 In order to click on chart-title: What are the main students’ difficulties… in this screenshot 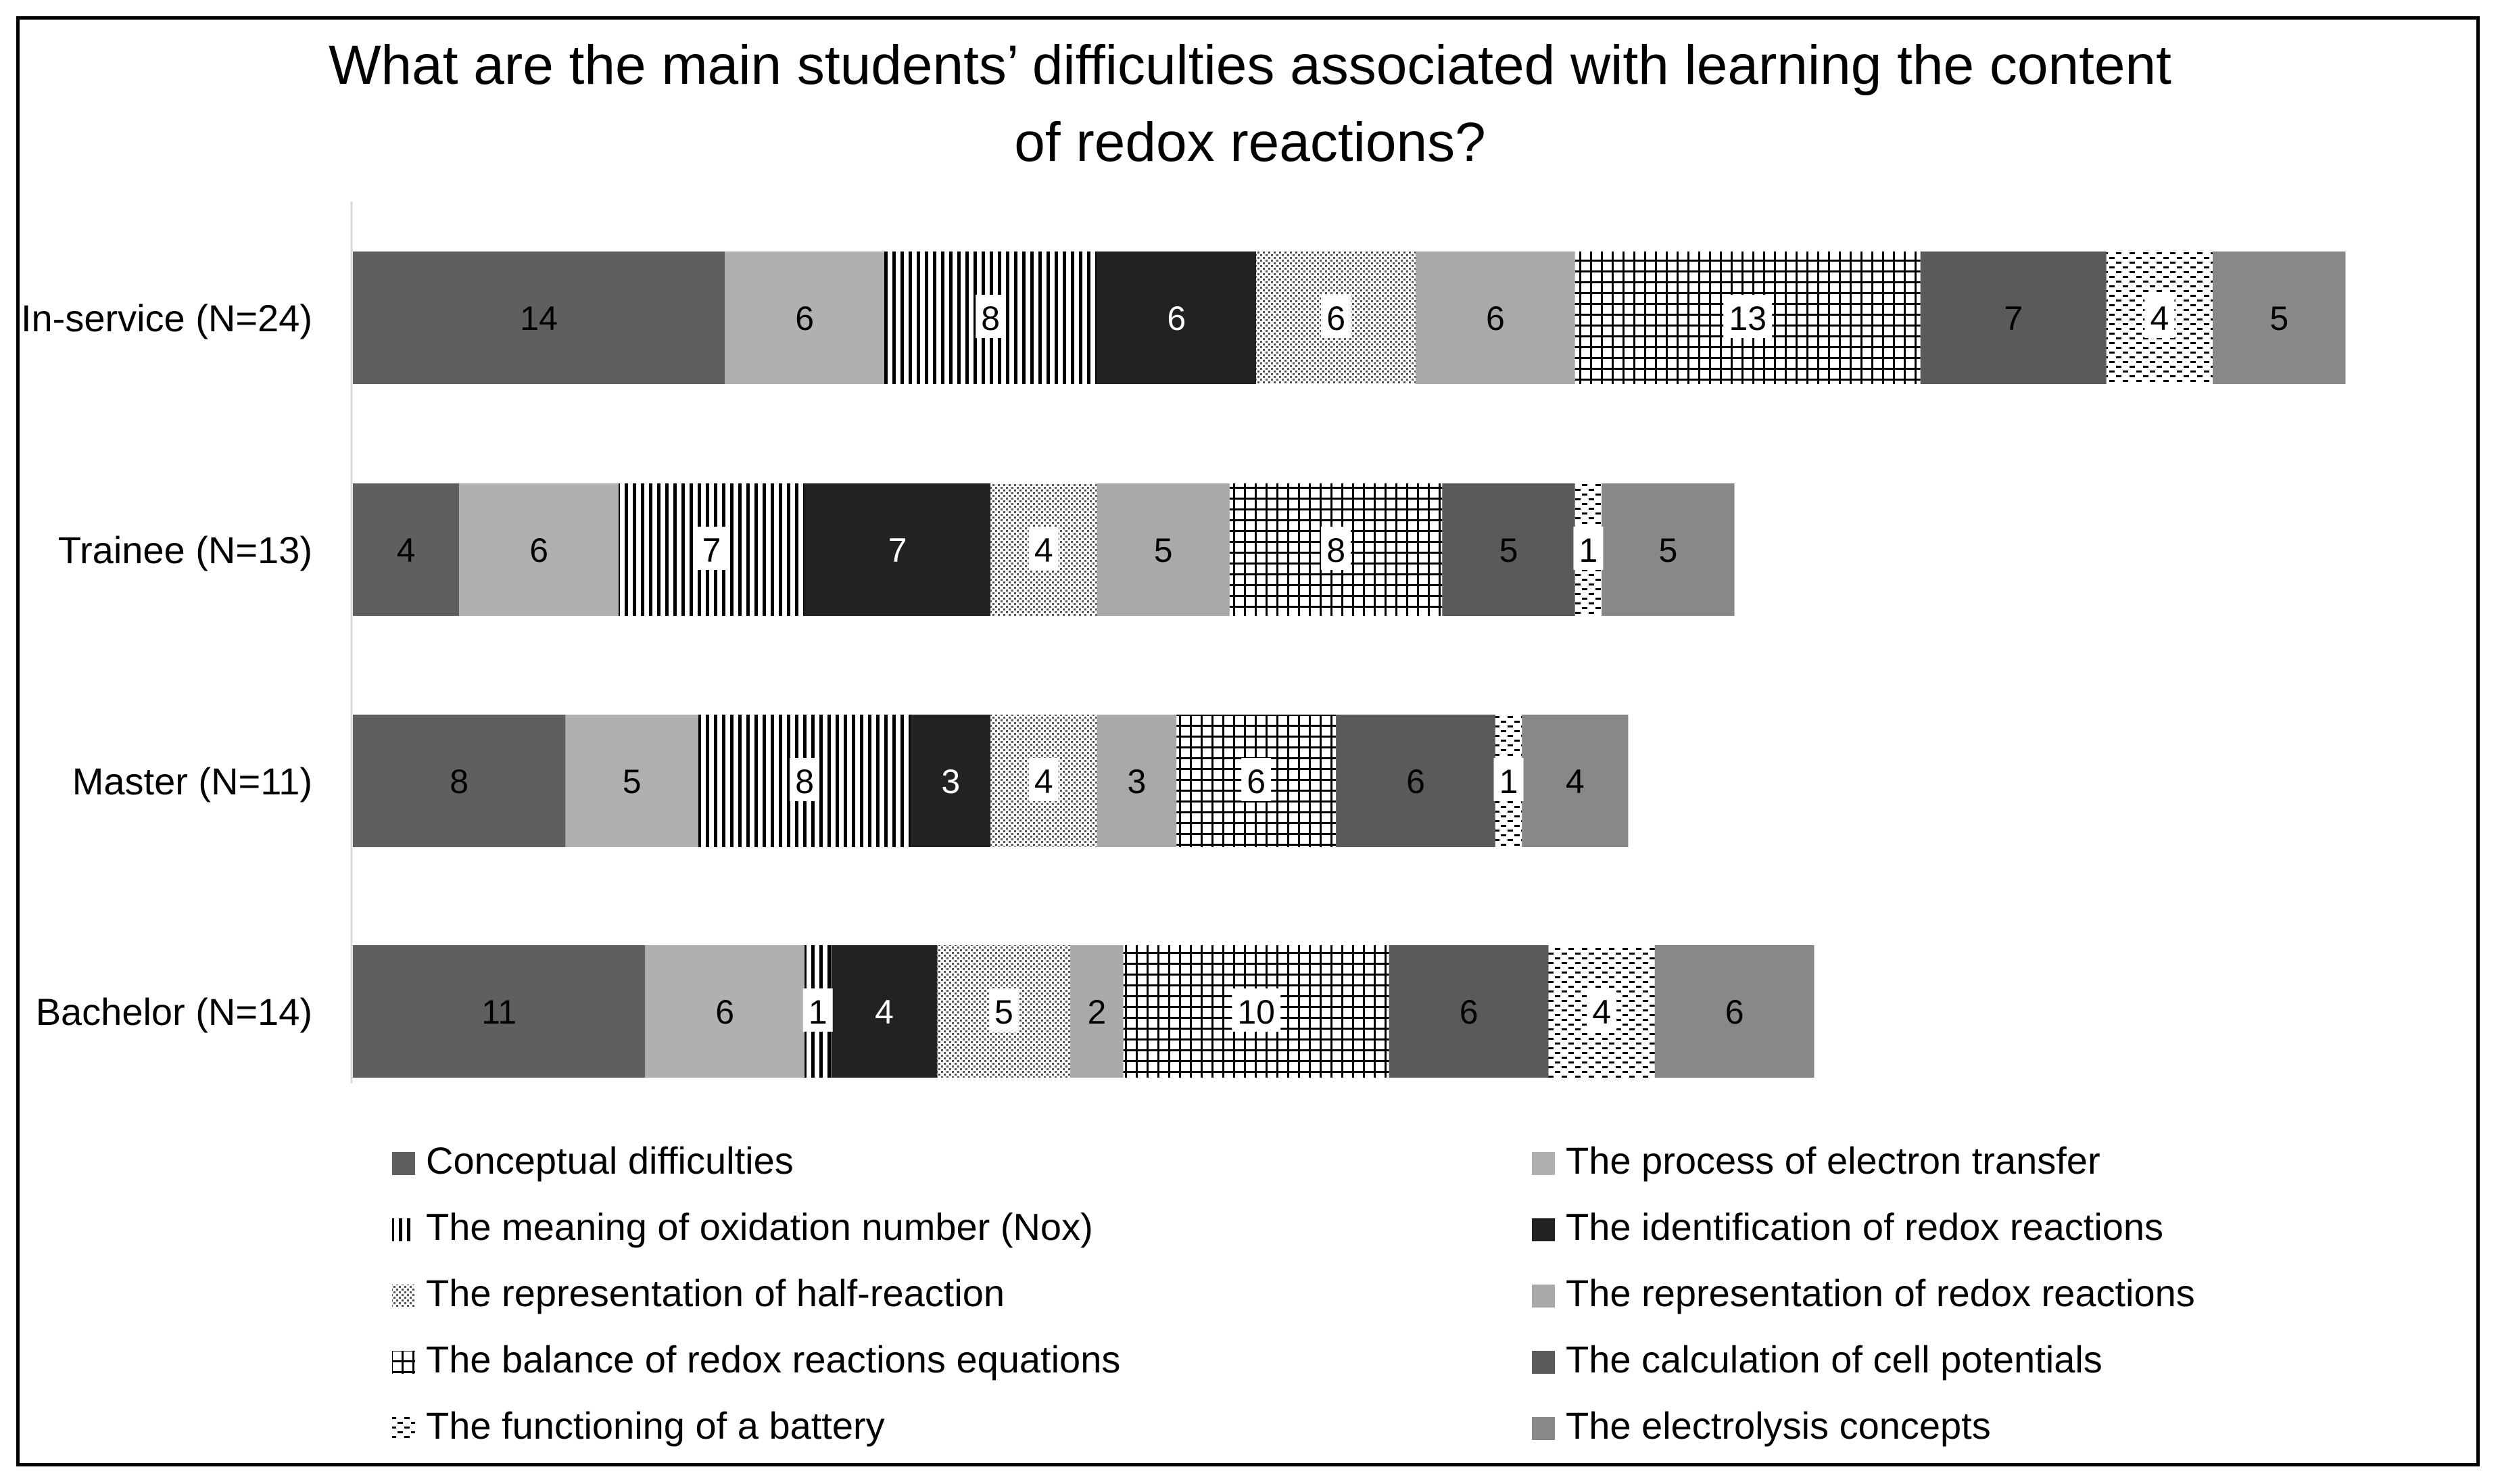, I will do `click(1250, 104)`.